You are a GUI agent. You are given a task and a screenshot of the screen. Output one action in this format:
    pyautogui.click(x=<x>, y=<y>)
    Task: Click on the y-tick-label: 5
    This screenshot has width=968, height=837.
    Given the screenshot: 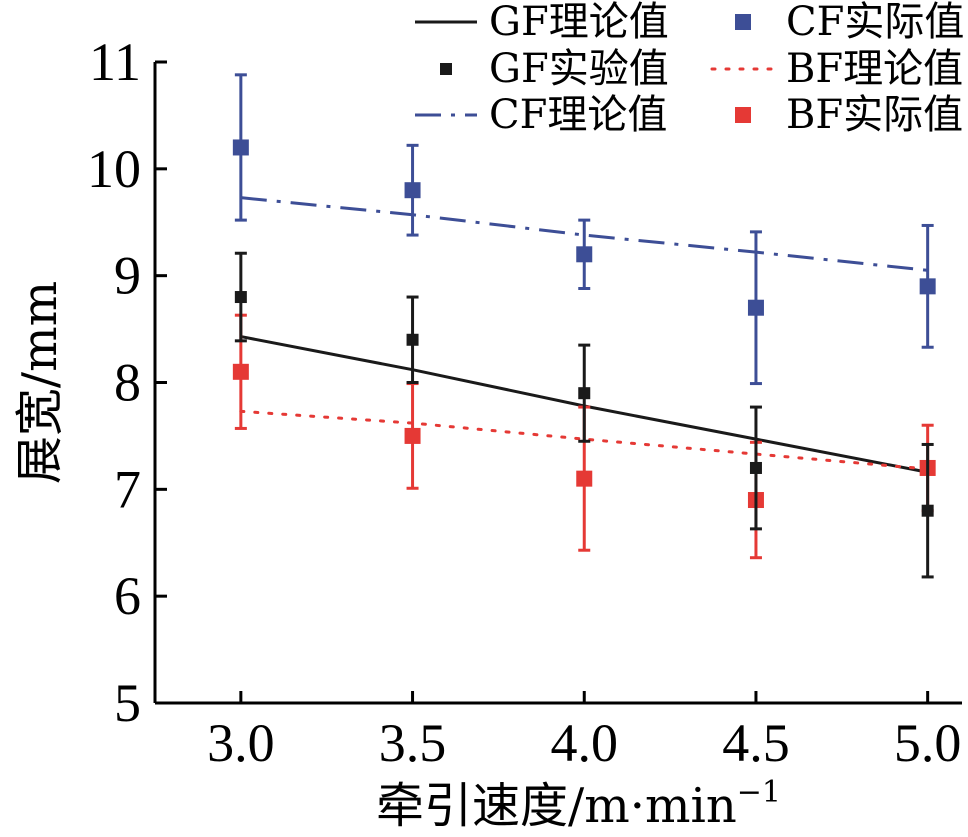 What is the action you would take?
    pyautogui.click(x=127, y=703)
    